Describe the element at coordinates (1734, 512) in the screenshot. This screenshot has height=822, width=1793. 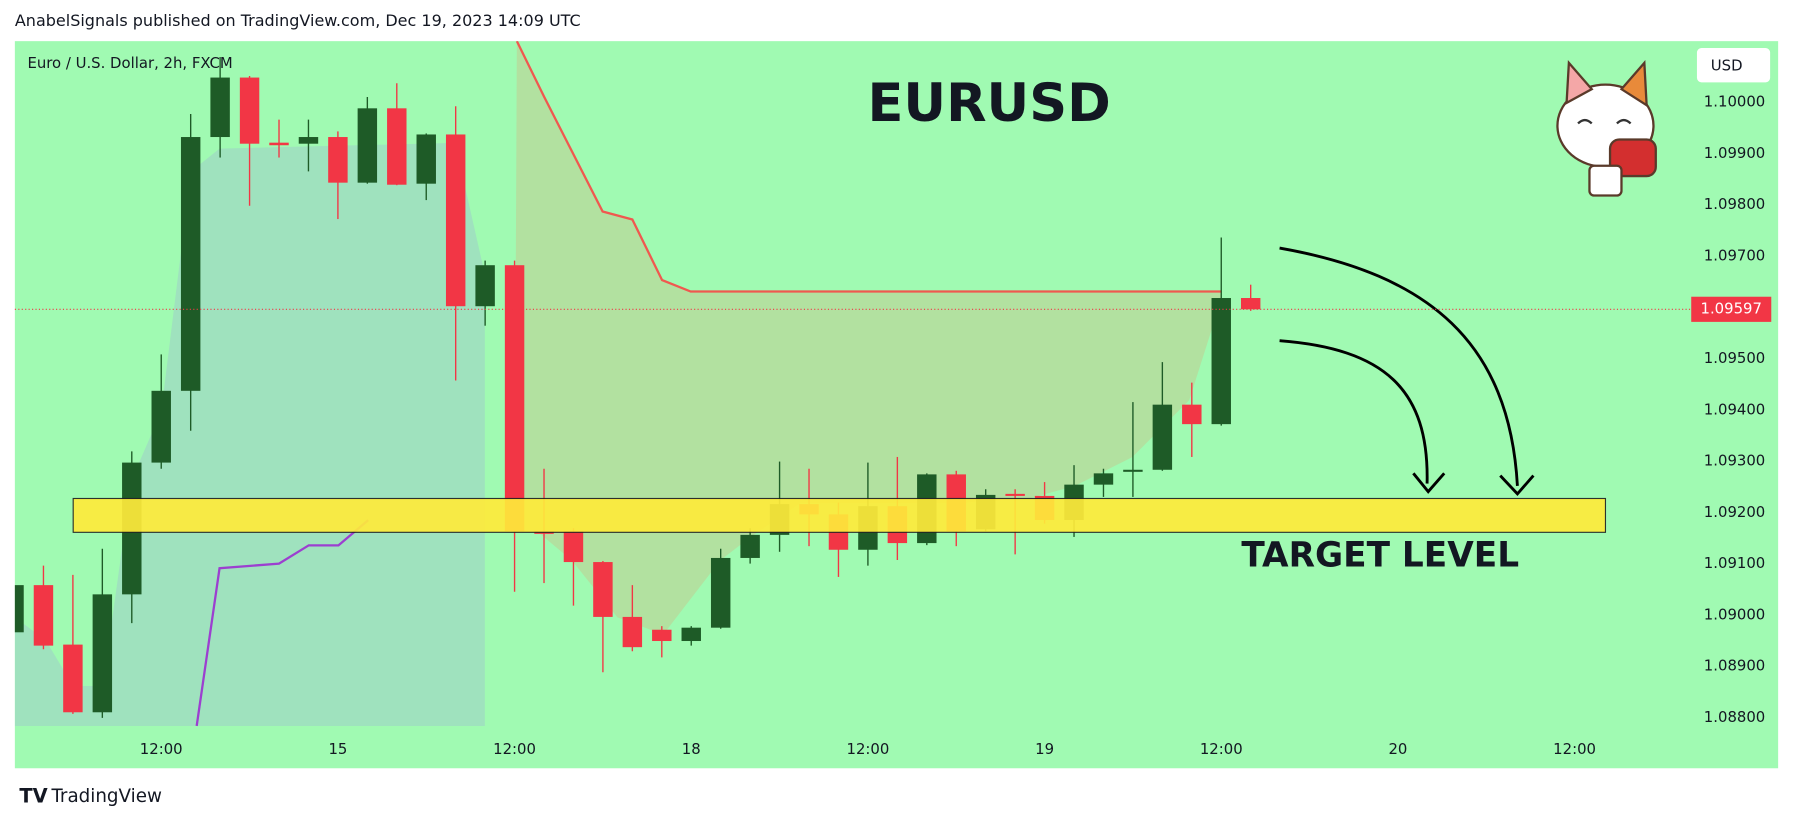
I see `y-tick-label: 1.09200` at that location.